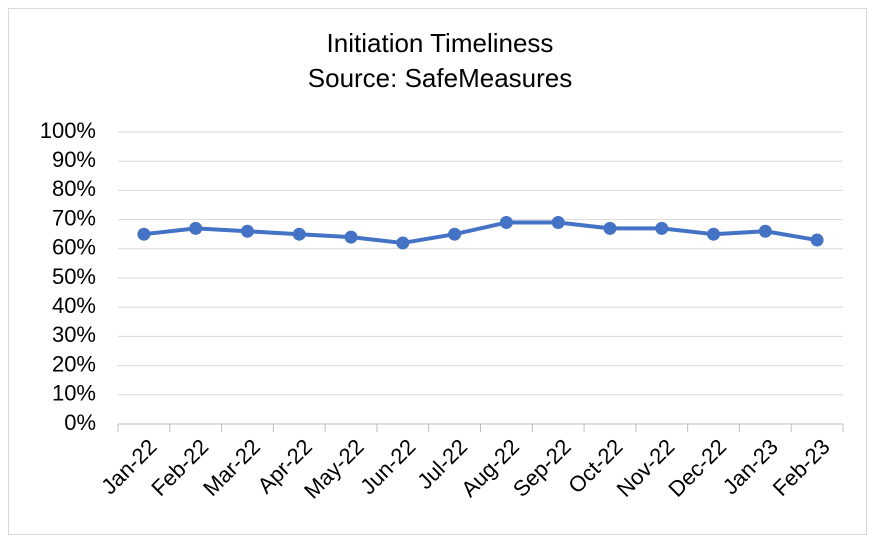 This screenshot has width=875, height=542. I want to click on chart-title: Initiation Timeliness, so click(440, 43).